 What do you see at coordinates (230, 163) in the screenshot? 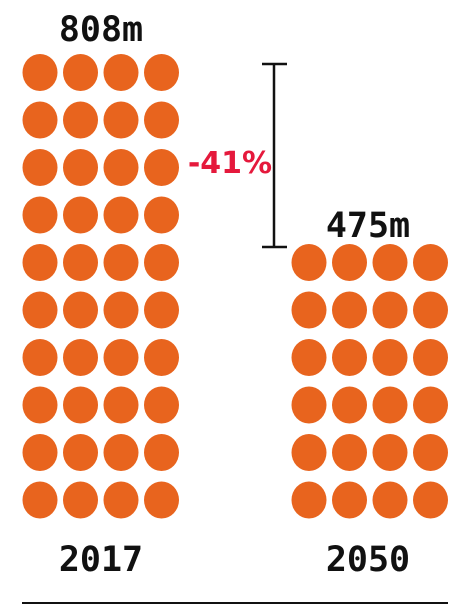
I see `change-percent-label: -41%` at bounding box center [230, 163].